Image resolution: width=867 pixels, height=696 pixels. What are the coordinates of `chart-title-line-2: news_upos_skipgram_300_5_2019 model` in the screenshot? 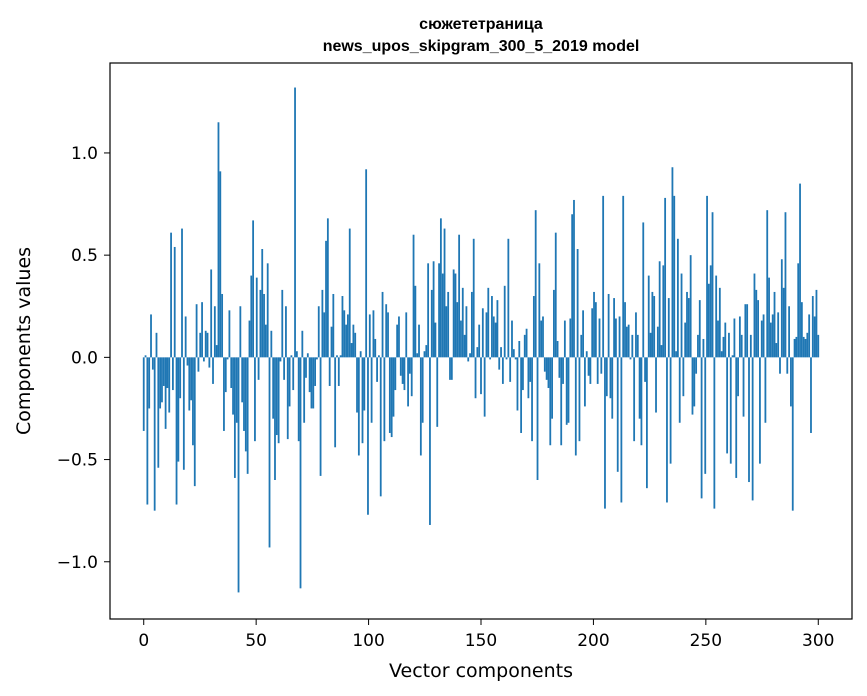 It's located at (481, 46).